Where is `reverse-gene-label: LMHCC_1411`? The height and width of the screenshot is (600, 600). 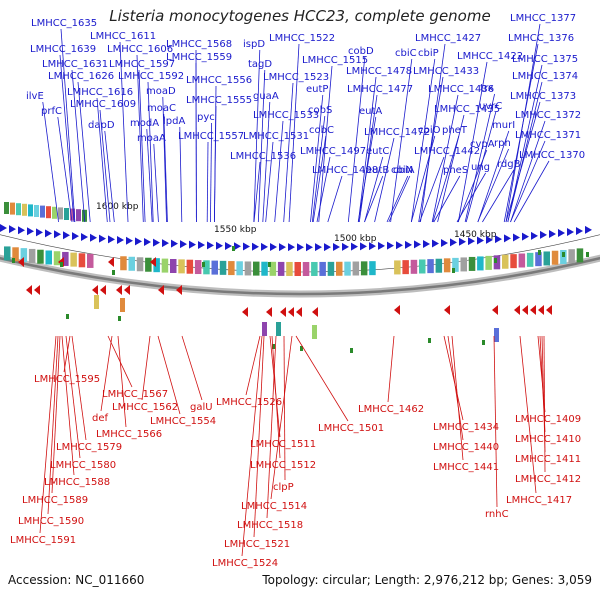
reverse-gene-label: LMHCC_1411 is located at coordinates (548, 459).